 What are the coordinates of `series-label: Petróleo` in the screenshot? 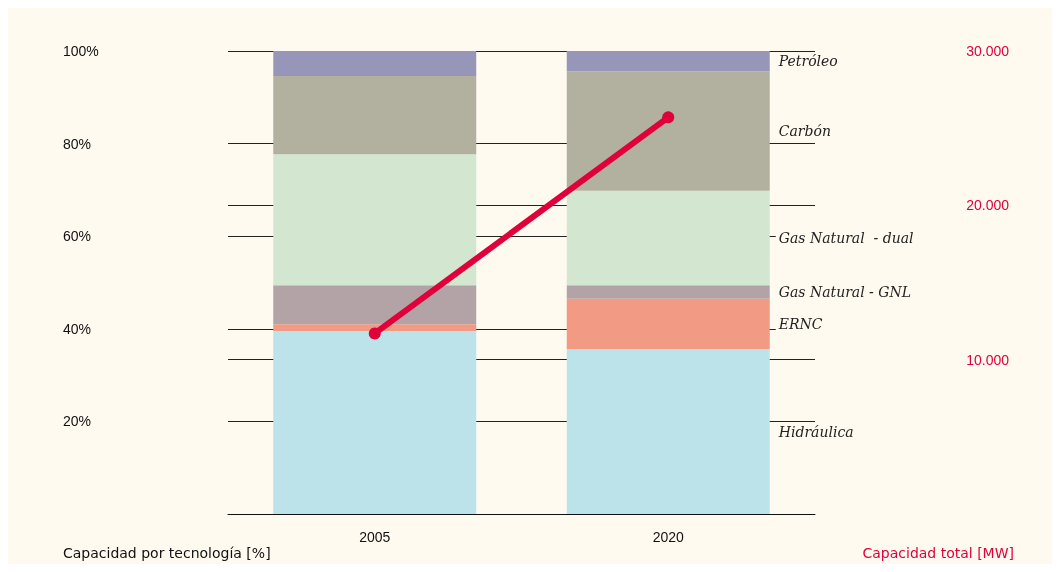 It's located at (807, 61).